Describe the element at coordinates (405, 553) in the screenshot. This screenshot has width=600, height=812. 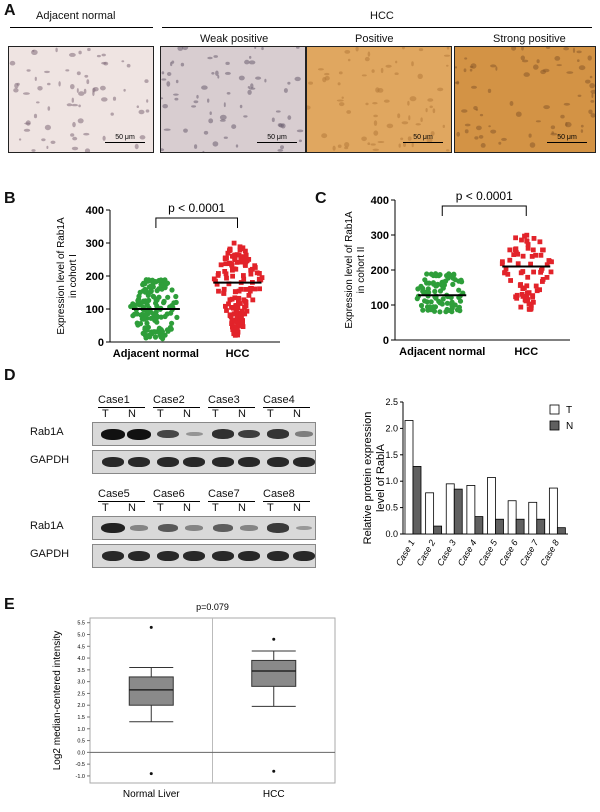
I see `x-category-label: Case 1` at that location.